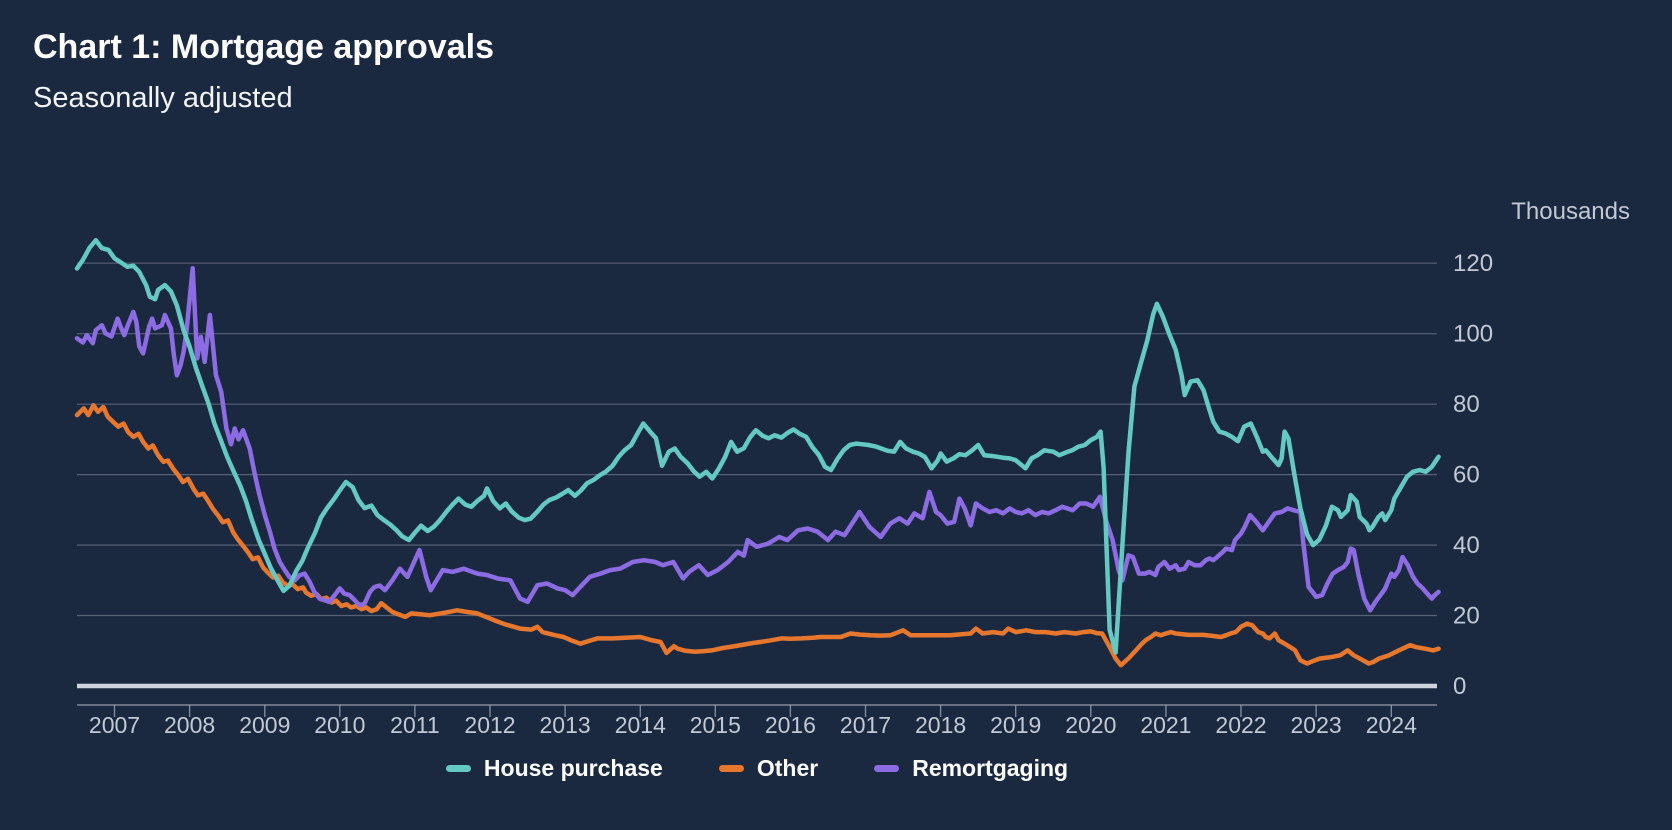 Image resolution: width=1672 pixels, height=830 pixels. What do you see at coordinates (640, 725) in the screenshot?
I see `x-tick-label-2014: 2014` at bounding box center [640, 725].